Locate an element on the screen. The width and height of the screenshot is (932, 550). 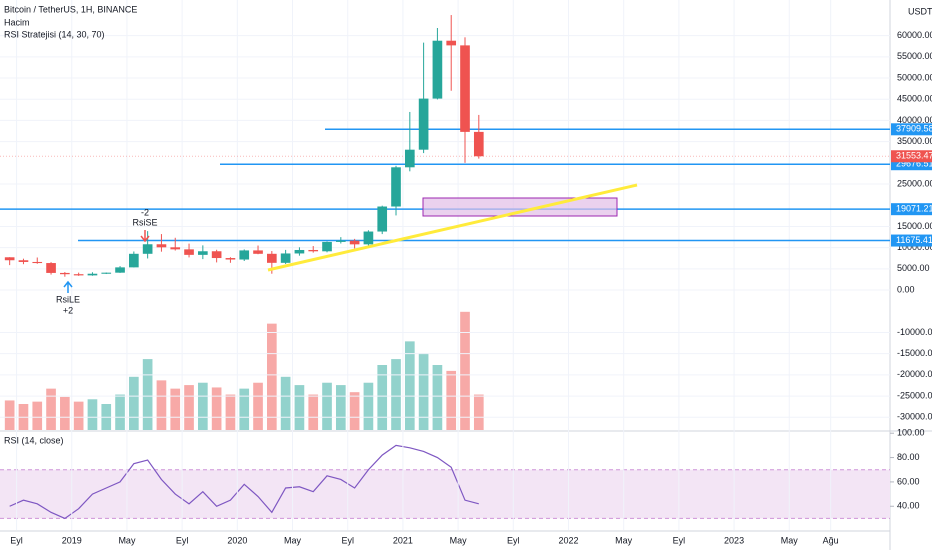
rsi-tick-label: 80.00 is located at coordinates (908, 457).